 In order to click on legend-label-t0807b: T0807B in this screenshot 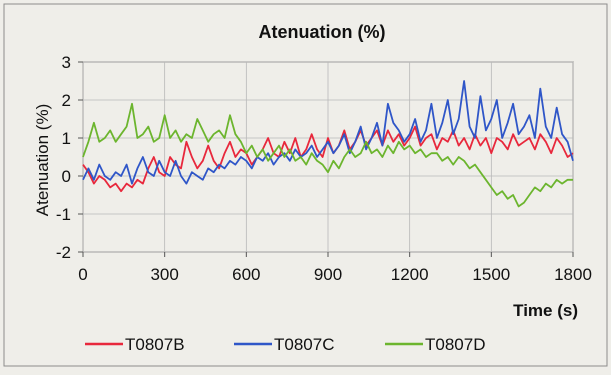, I will do `click(155, 344)`.